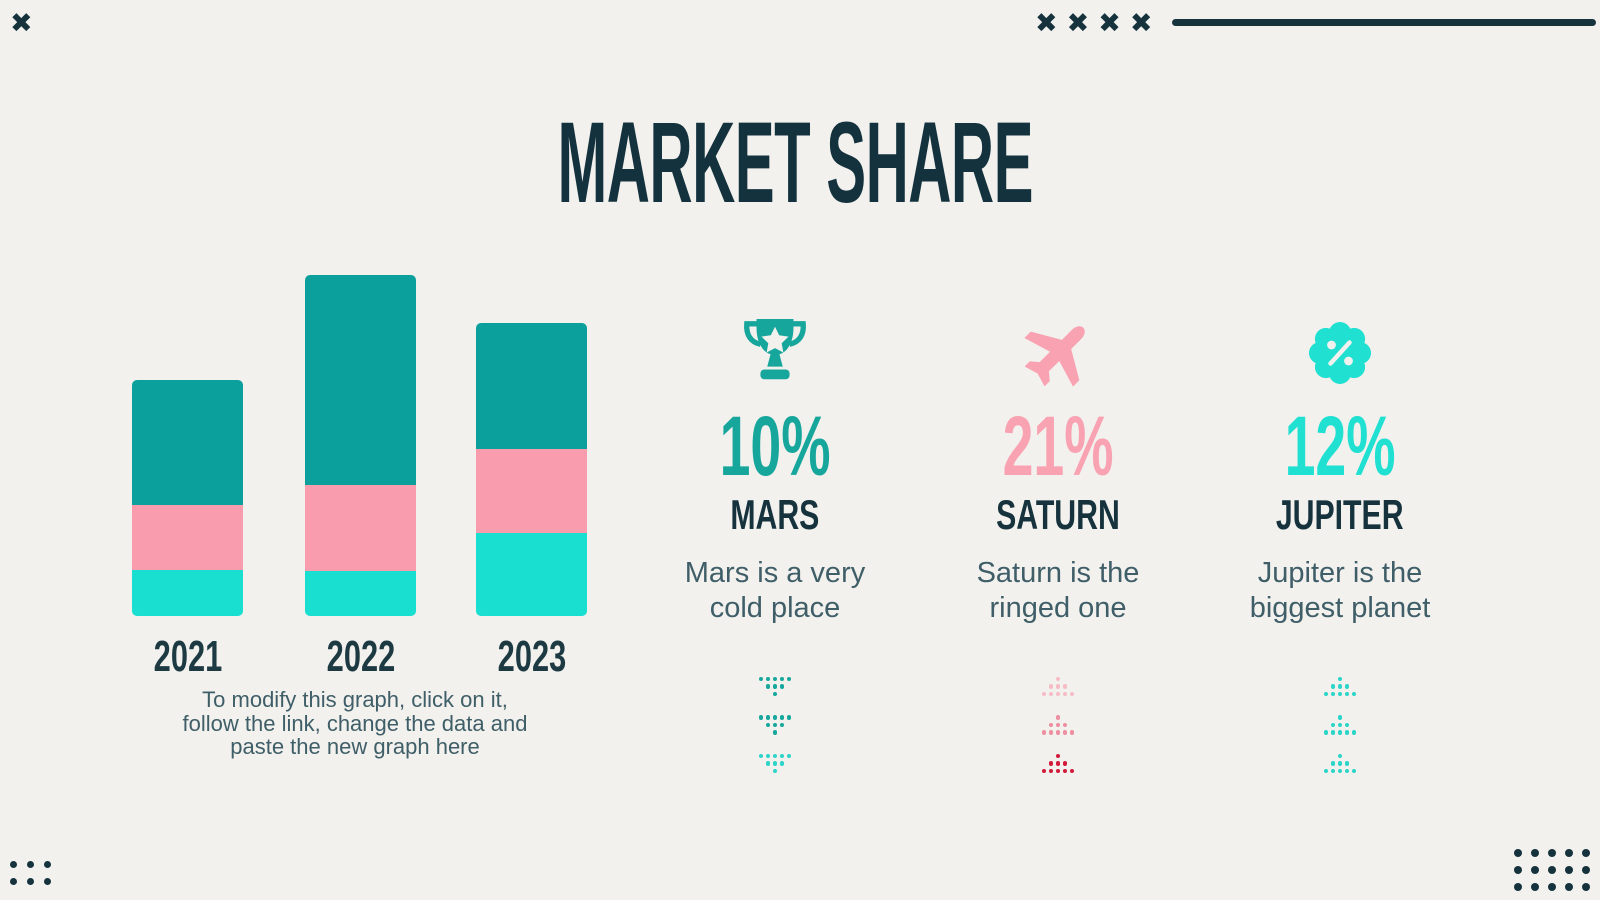 Image resolution: width=1600 pixels, height=900 pixels. Describe the element at coordinates (795, 163) in the screenshot. I see `page-title-text: MARKET SHARE` at that location.